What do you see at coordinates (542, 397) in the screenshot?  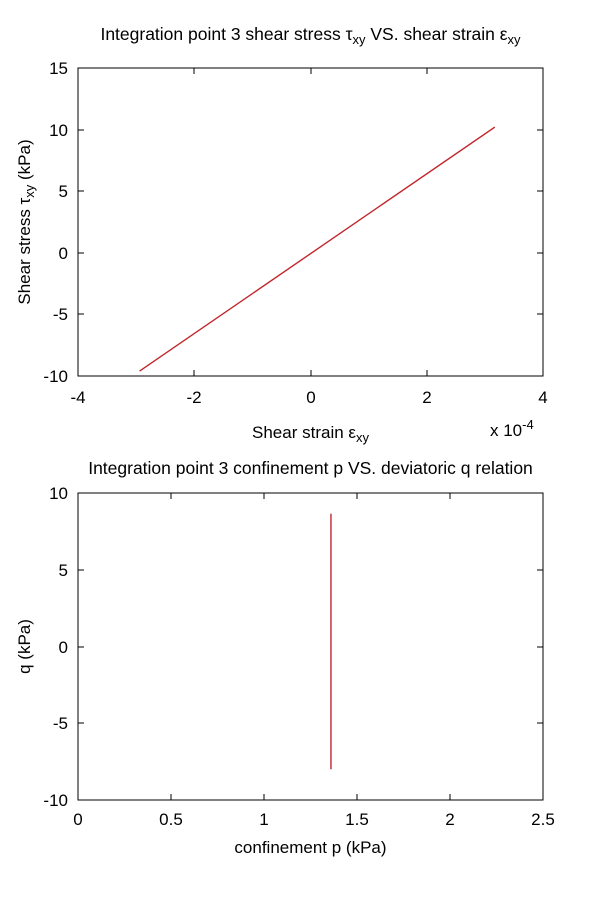 I see `x-tick-label: 4` at bounding box center [542, 397].